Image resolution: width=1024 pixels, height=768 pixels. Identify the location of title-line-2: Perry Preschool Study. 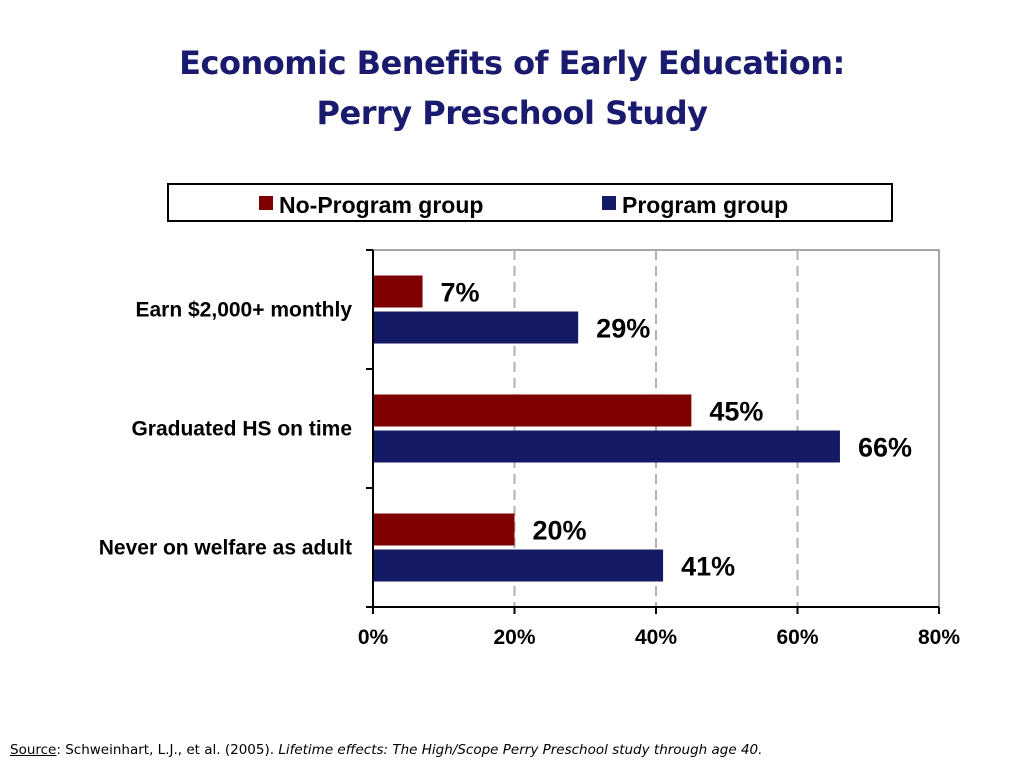
(512, 113).